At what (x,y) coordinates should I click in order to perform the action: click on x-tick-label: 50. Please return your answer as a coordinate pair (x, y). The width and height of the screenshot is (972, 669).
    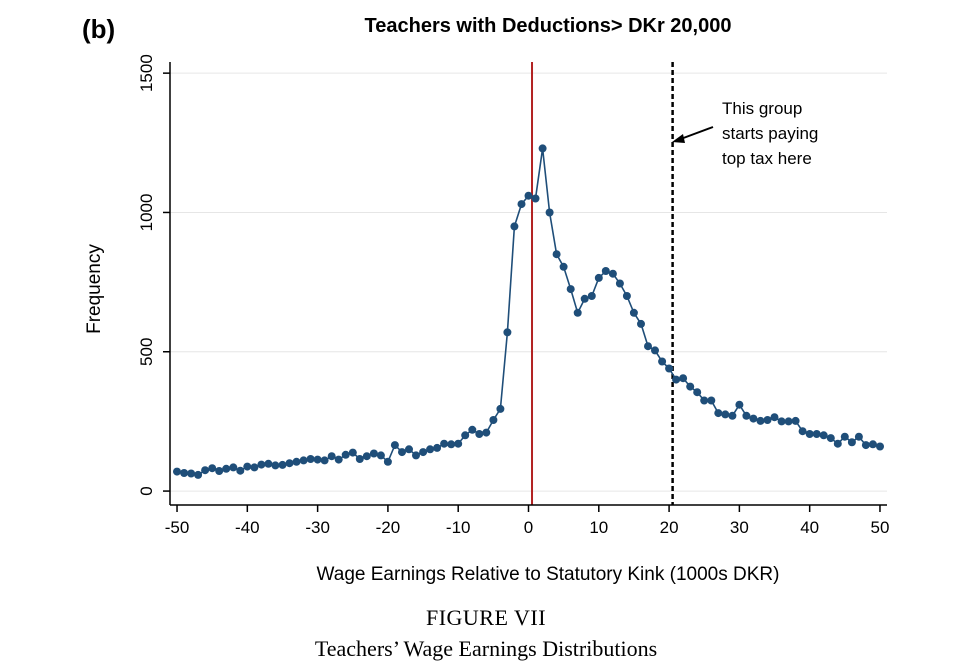
    Looking at the image, I should click on (880, 527).